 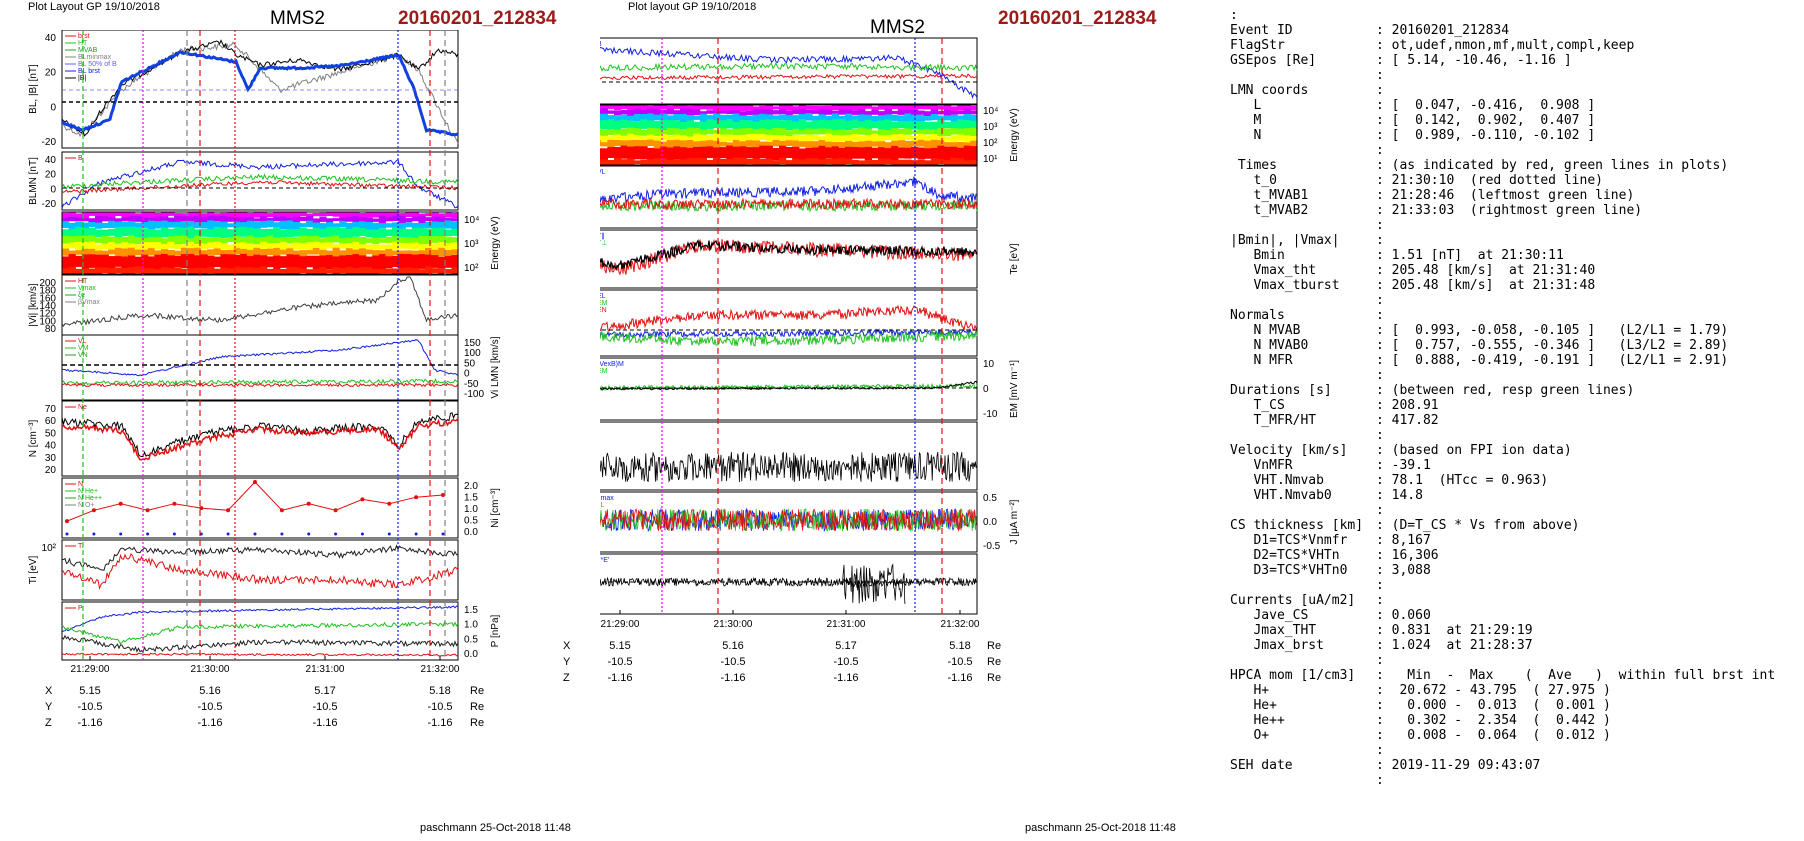 I want to click on info-key: Event ID, so click(x=1261, y=30).